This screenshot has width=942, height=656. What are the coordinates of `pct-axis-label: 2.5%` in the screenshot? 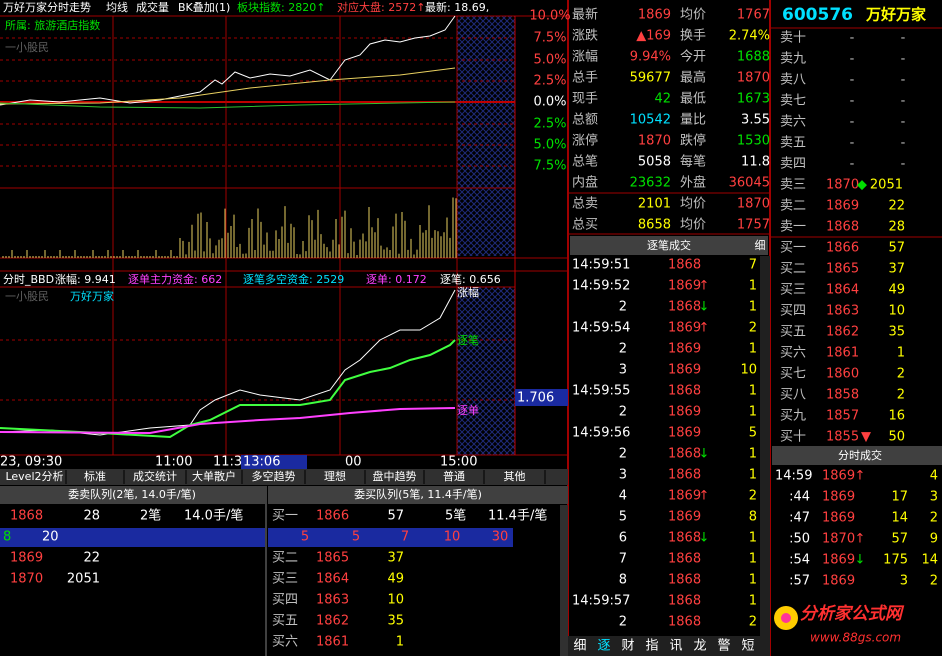 It's located at (549, 124).